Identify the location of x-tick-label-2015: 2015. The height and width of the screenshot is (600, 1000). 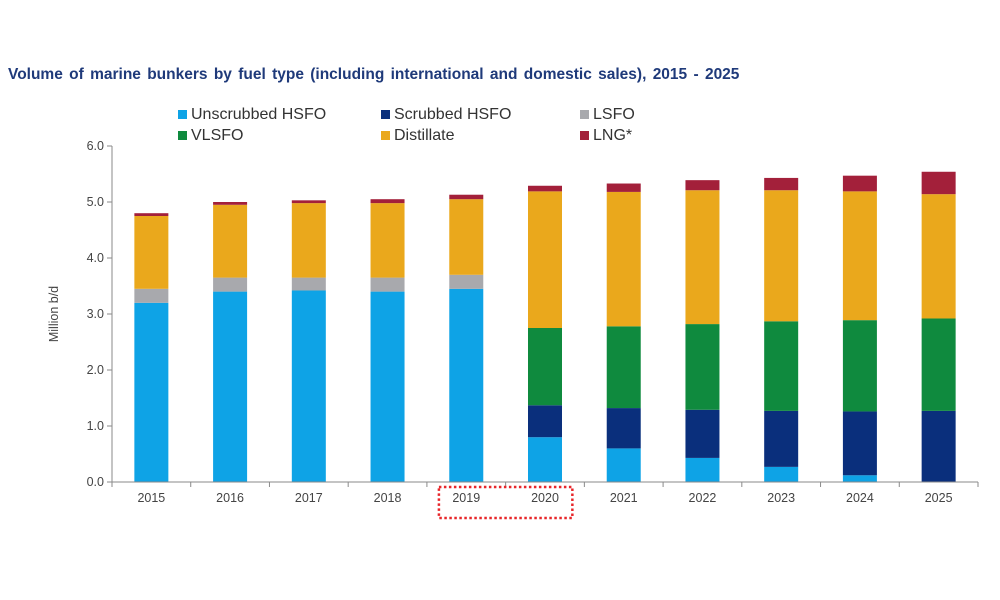
(151, 498).